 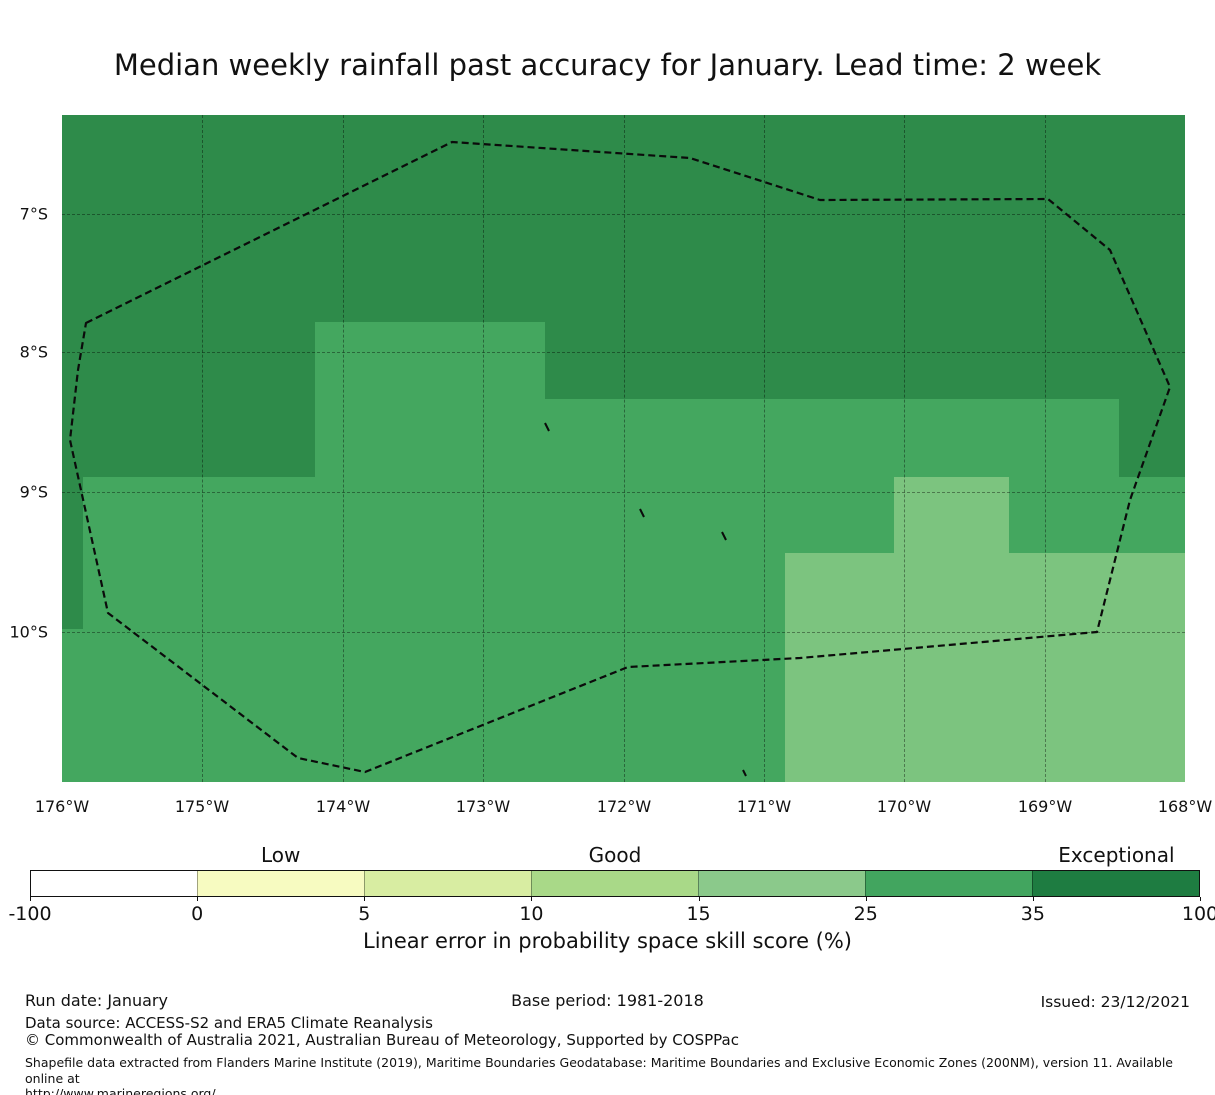 I want to click on x-tick-label: 176°W, so click(x=62, y=806).